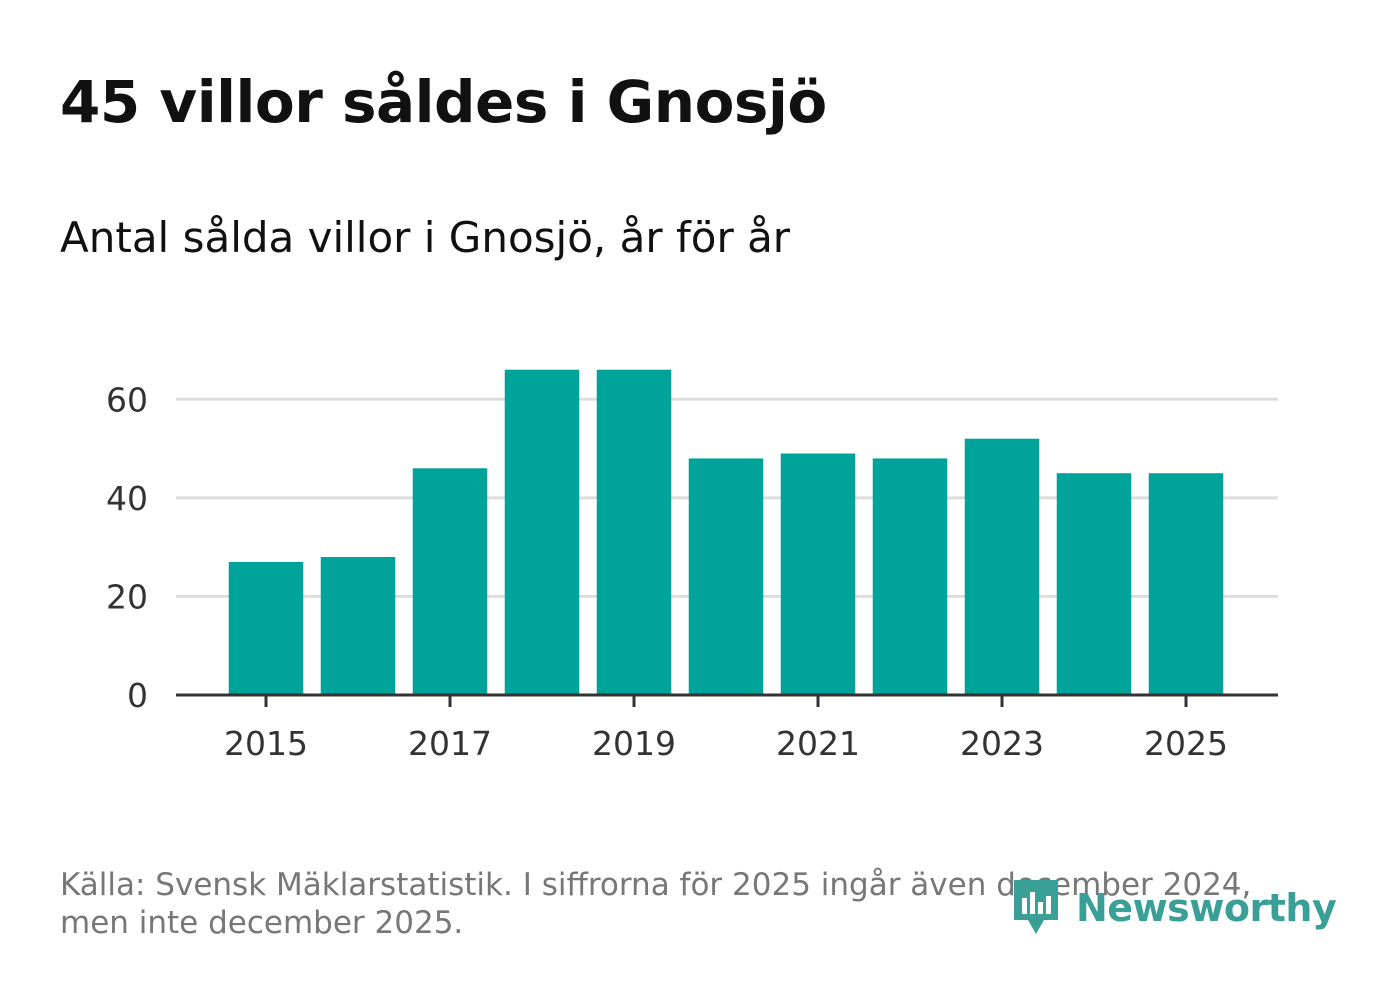 This screenshot has height=999, width=1382. Describe the element at coordinates (266, 743) in the screenshot. I see `x-tick-label: 2015` at that location.